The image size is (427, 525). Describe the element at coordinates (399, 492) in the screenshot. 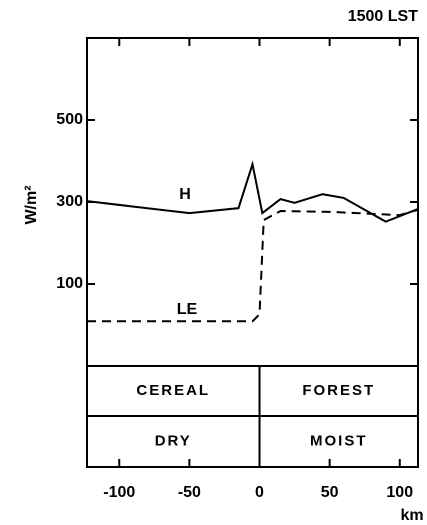

I see `x-tick-label: 100` at that location.